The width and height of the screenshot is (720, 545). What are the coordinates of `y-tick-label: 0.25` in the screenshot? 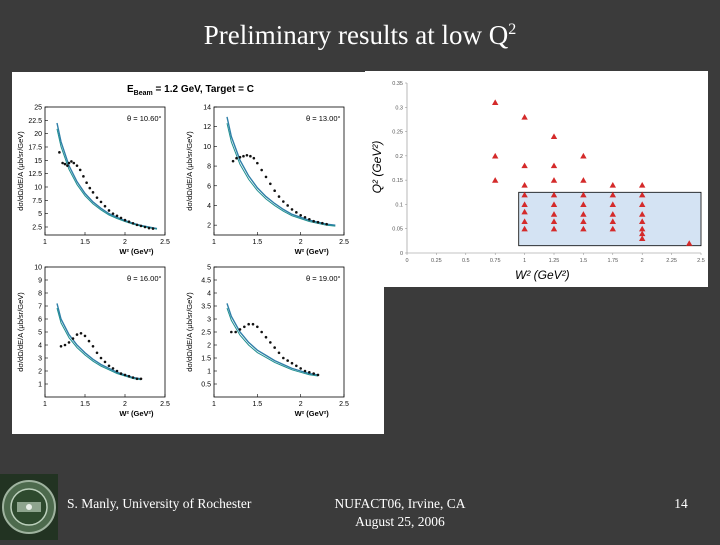 It's located at (397, 133).